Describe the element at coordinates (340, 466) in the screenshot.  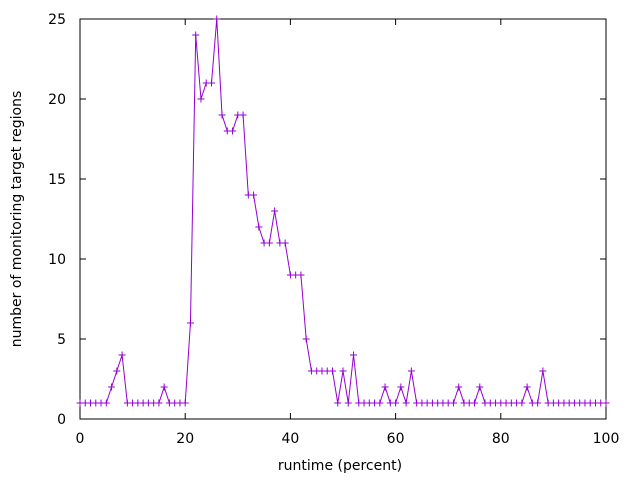
I see `x-axis-label: runtime (percent)` at that location.